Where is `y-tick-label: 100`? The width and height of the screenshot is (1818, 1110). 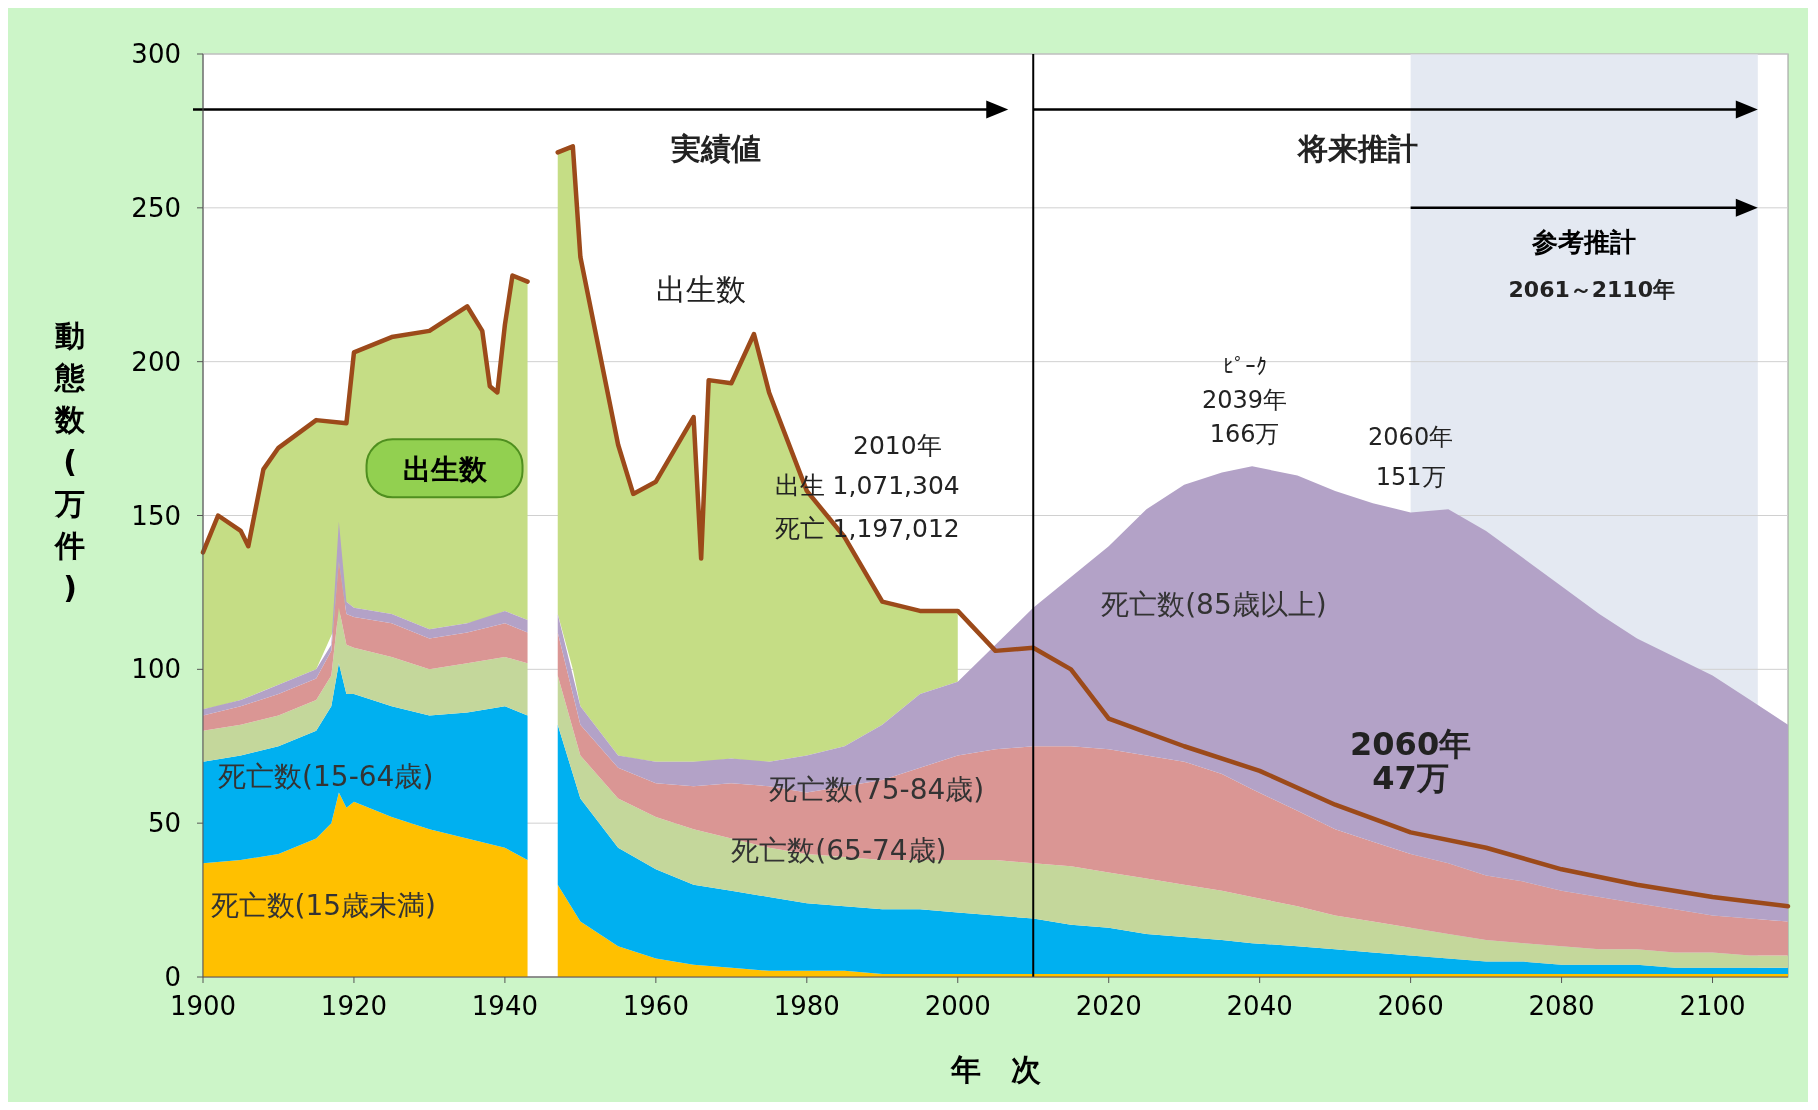
y-tick-label: 100 is located at coordinates (156, 669).